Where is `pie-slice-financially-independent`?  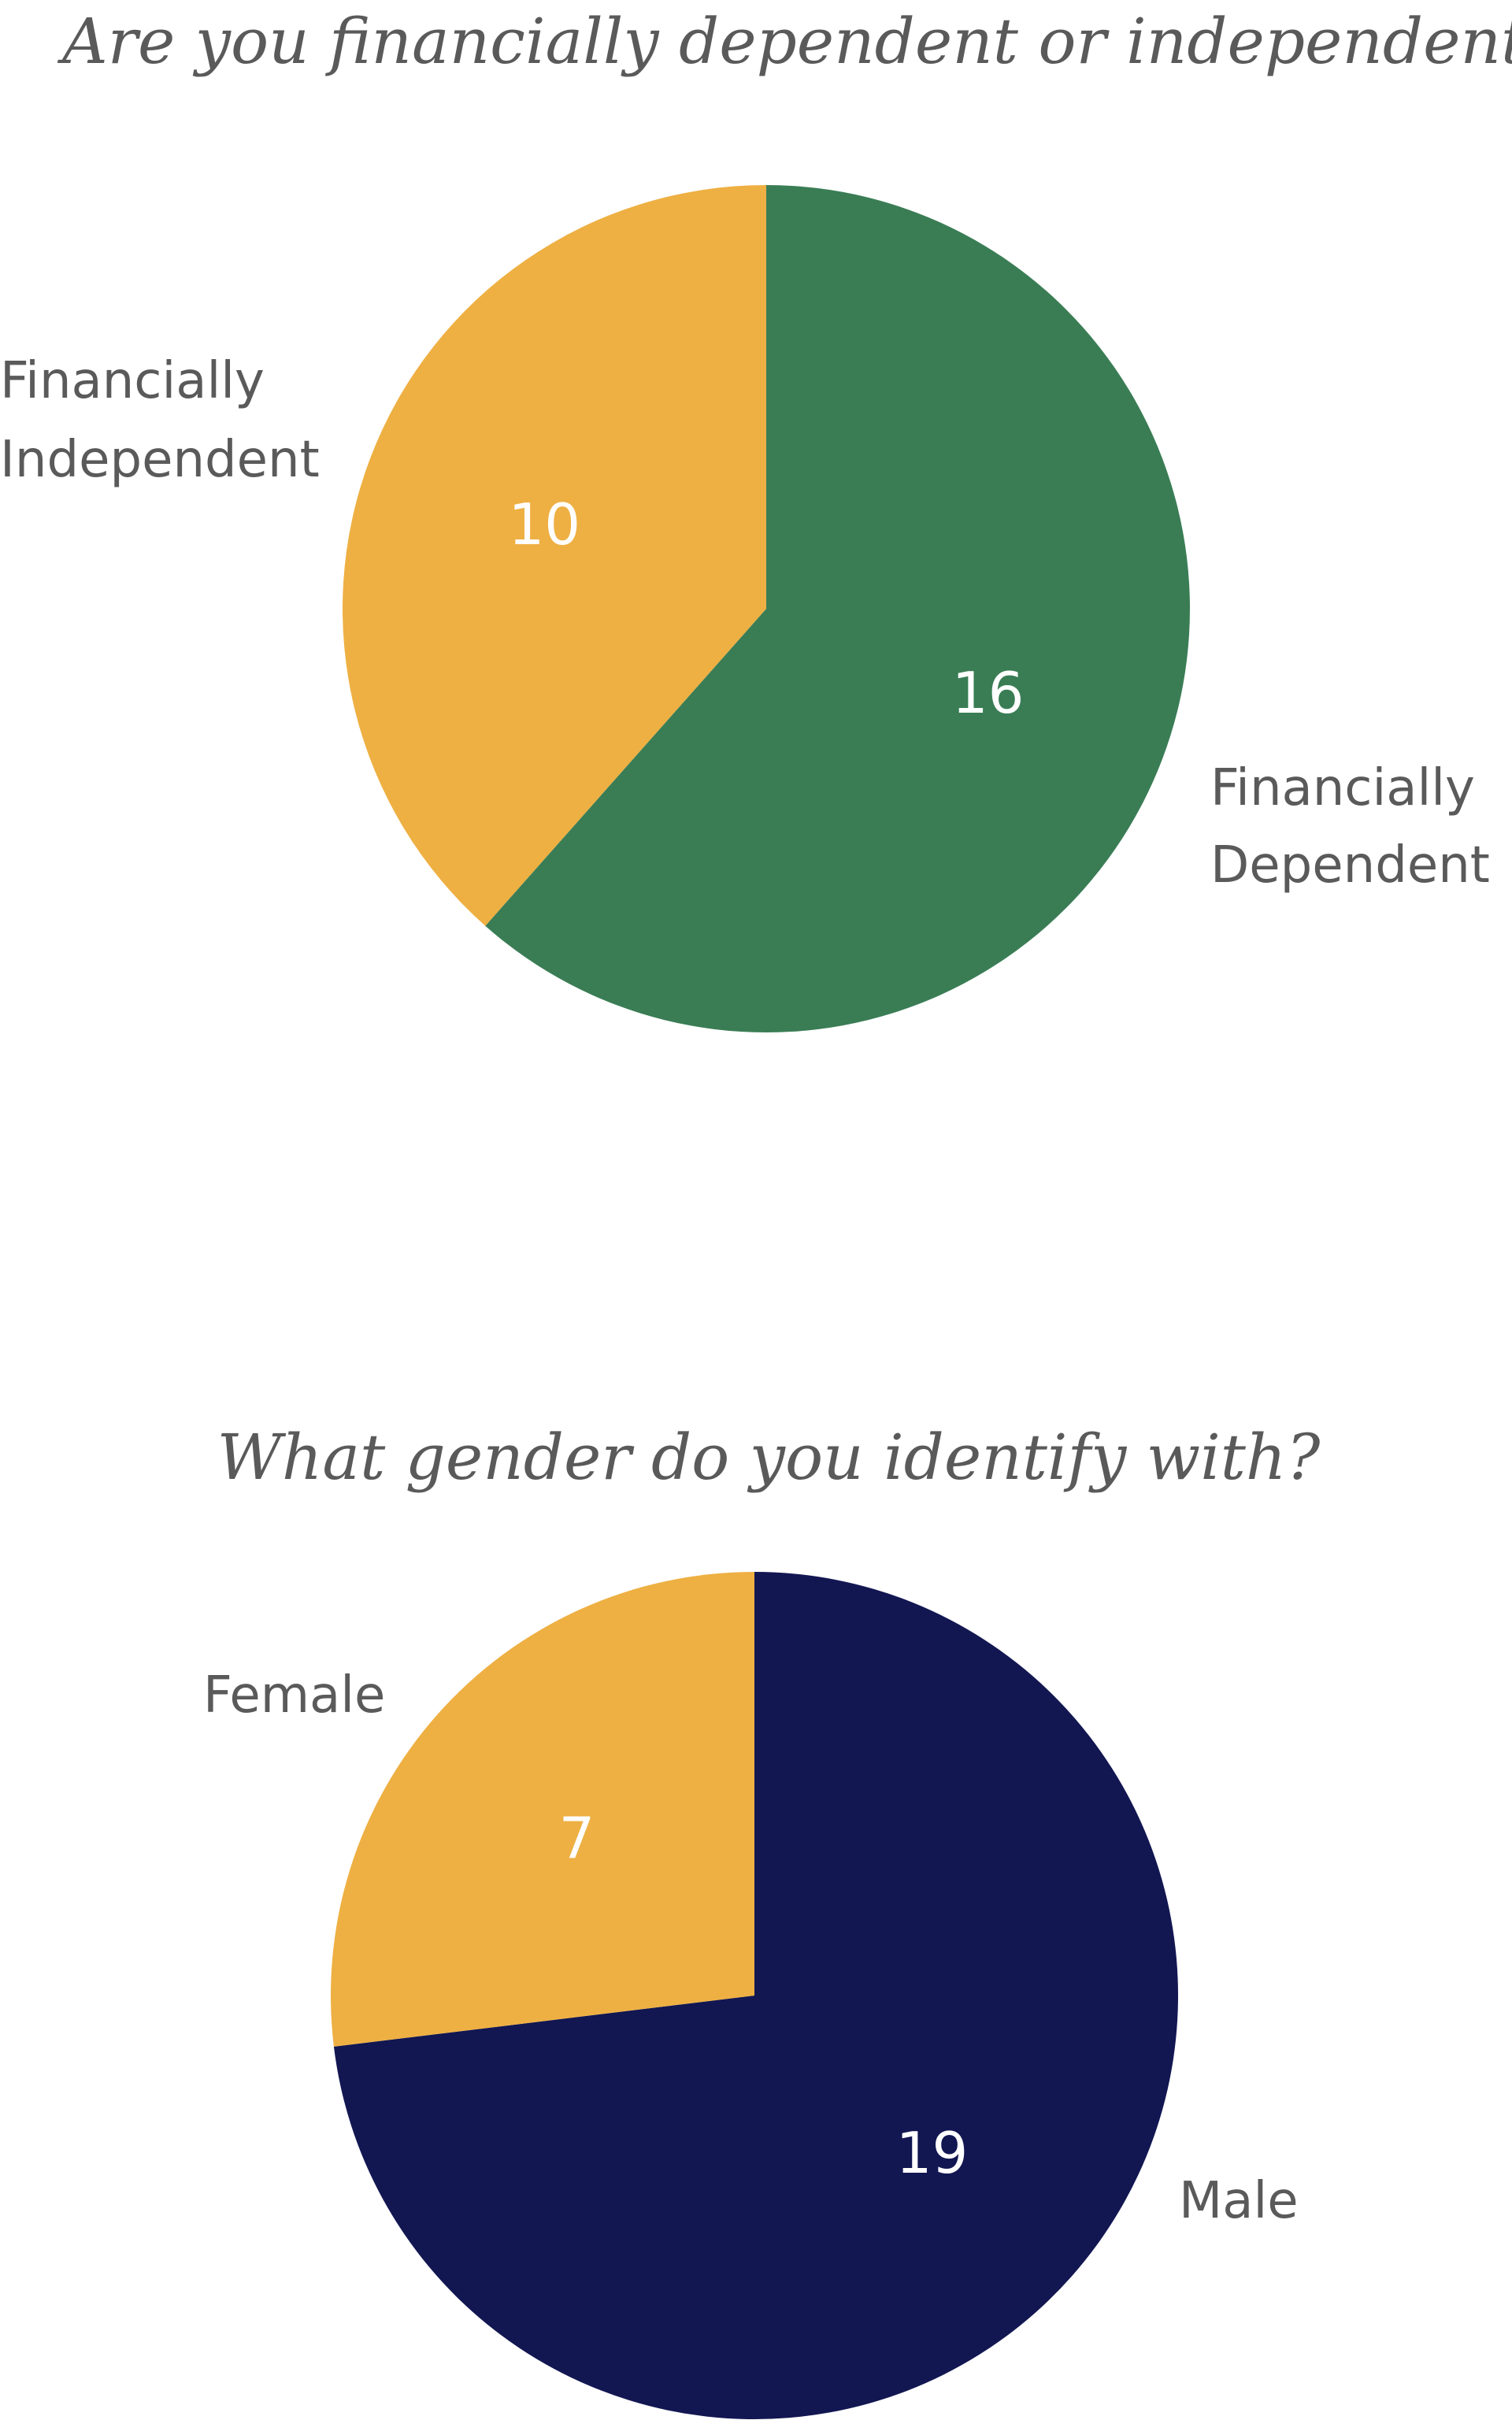
pie-slice-financially-independent is located at coordinates (554, 555).